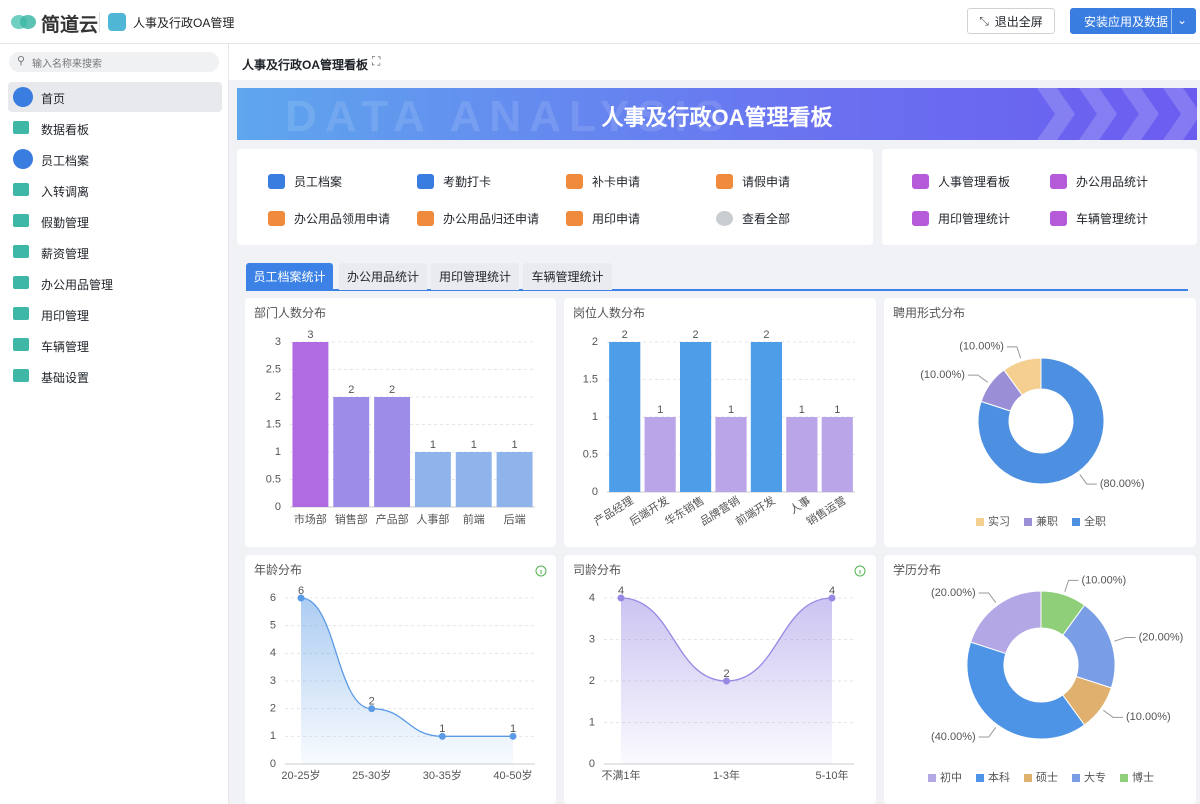 The height and width of the screenshot is (804, 1200). I want to click on report-link: 用印管理统计, so click(961, 218).